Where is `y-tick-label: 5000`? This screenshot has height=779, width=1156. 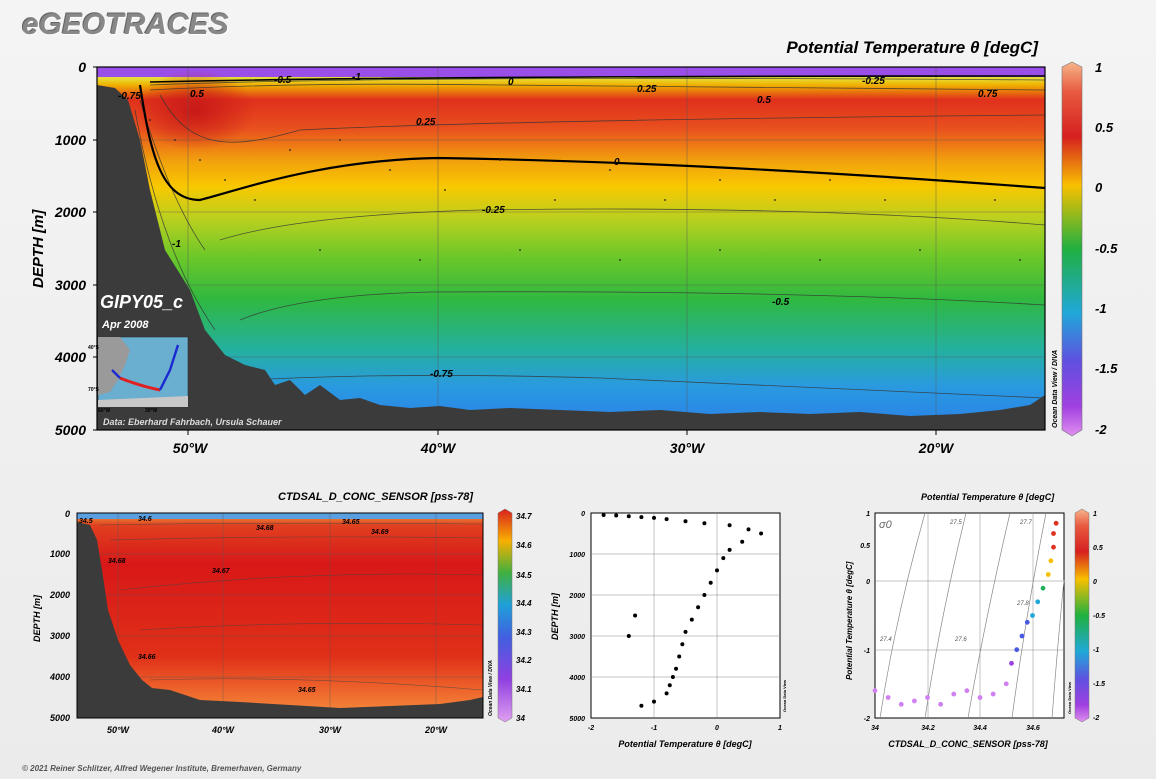
y-tick-label: 5000 is located at coordinates (60, 718).